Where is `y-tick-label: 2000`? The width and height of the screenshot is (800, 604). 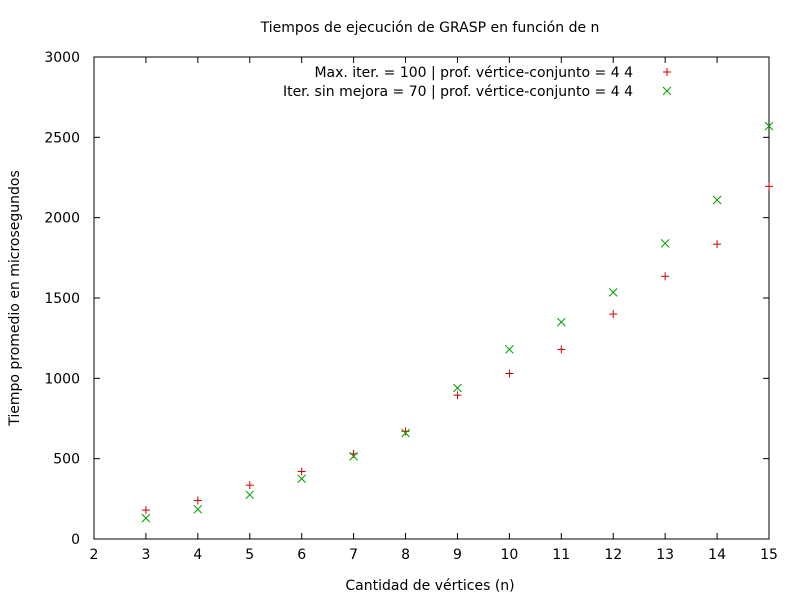 y-tick-label: 2000 is located at coordinates (62, 219).